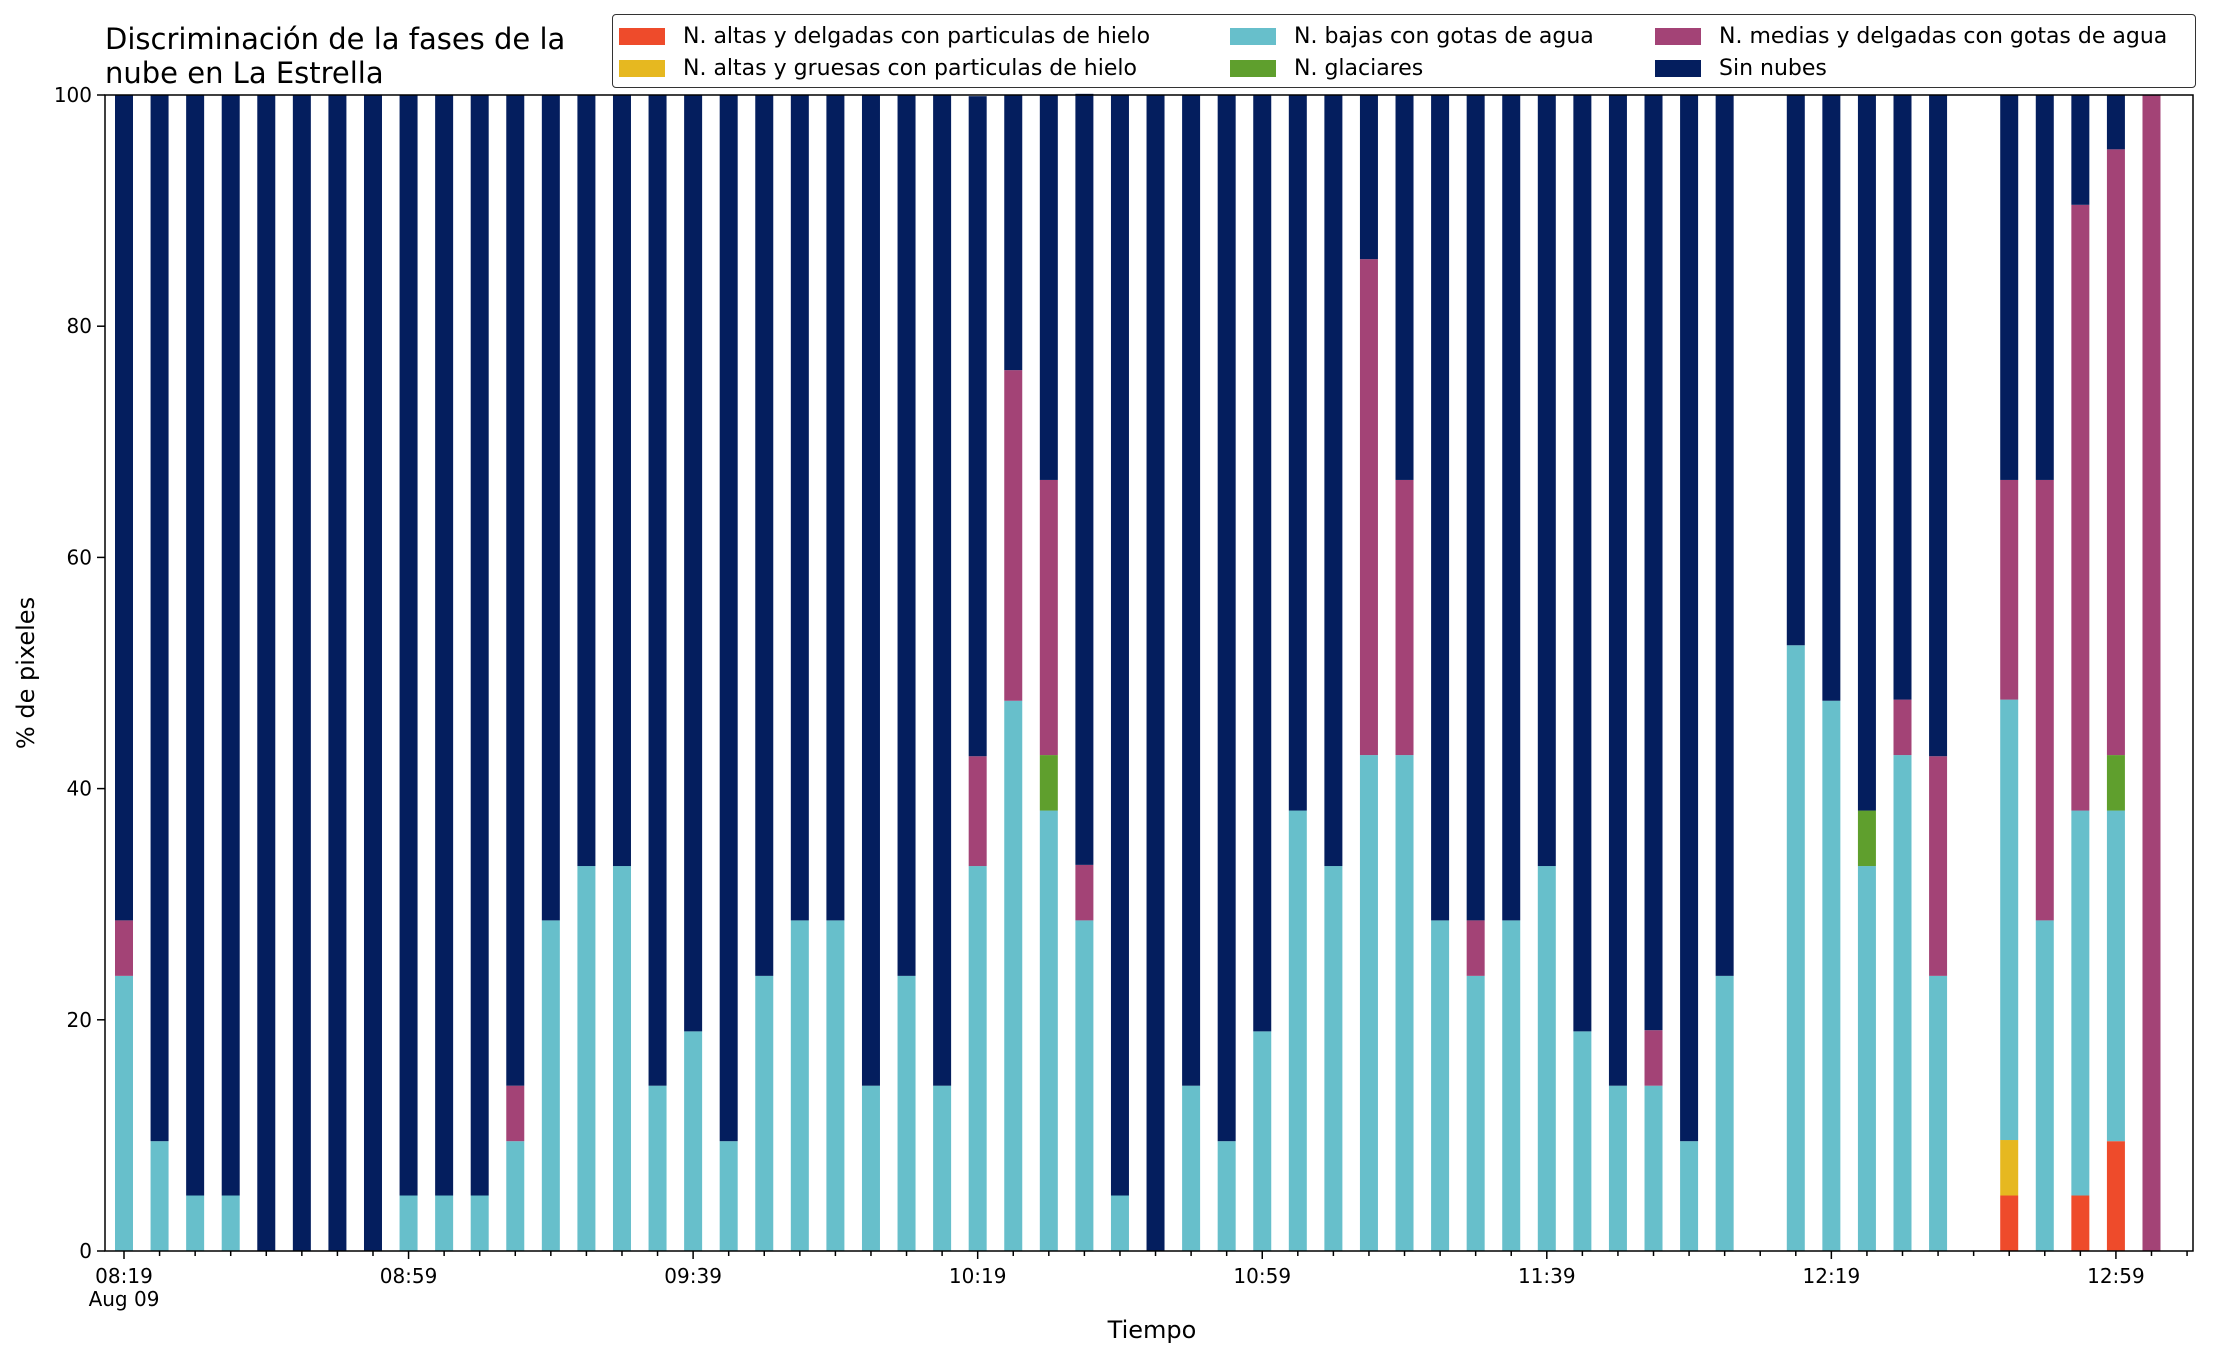 The width and height of the screenshot is (2216, 1355). Describe the element at coordinates (693, 1276) in the screenshot. I see `x-tick-label: 09:39` at that location.